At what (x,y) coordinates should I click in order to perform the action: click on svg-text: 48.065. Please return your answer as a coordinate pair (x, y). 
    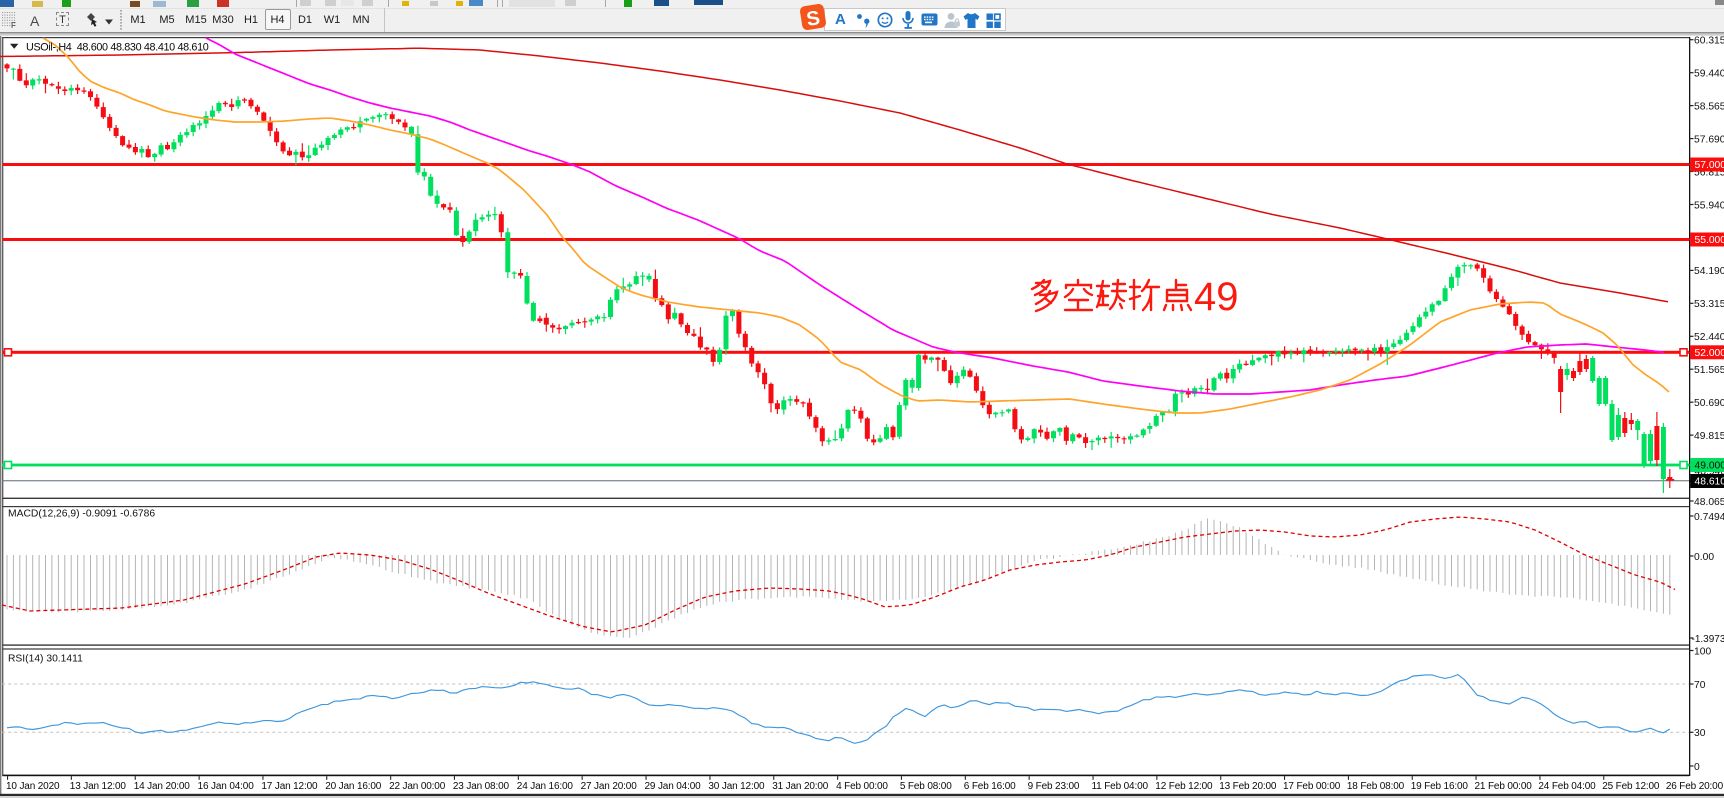
    Looking at the image, I should click on (1709, 502).